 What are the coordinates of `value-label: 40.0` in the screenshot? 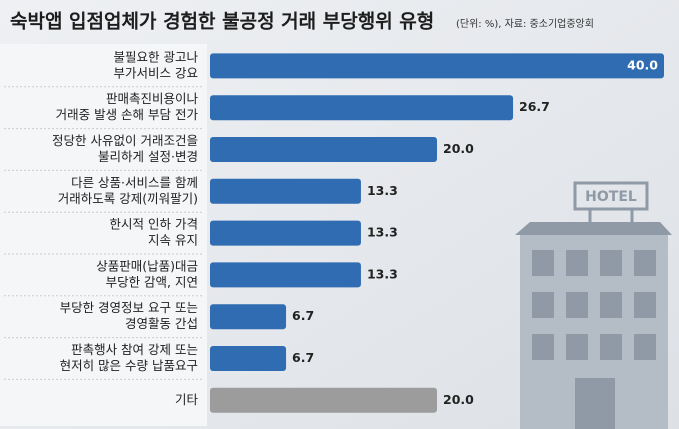 It's located at (642, 64).